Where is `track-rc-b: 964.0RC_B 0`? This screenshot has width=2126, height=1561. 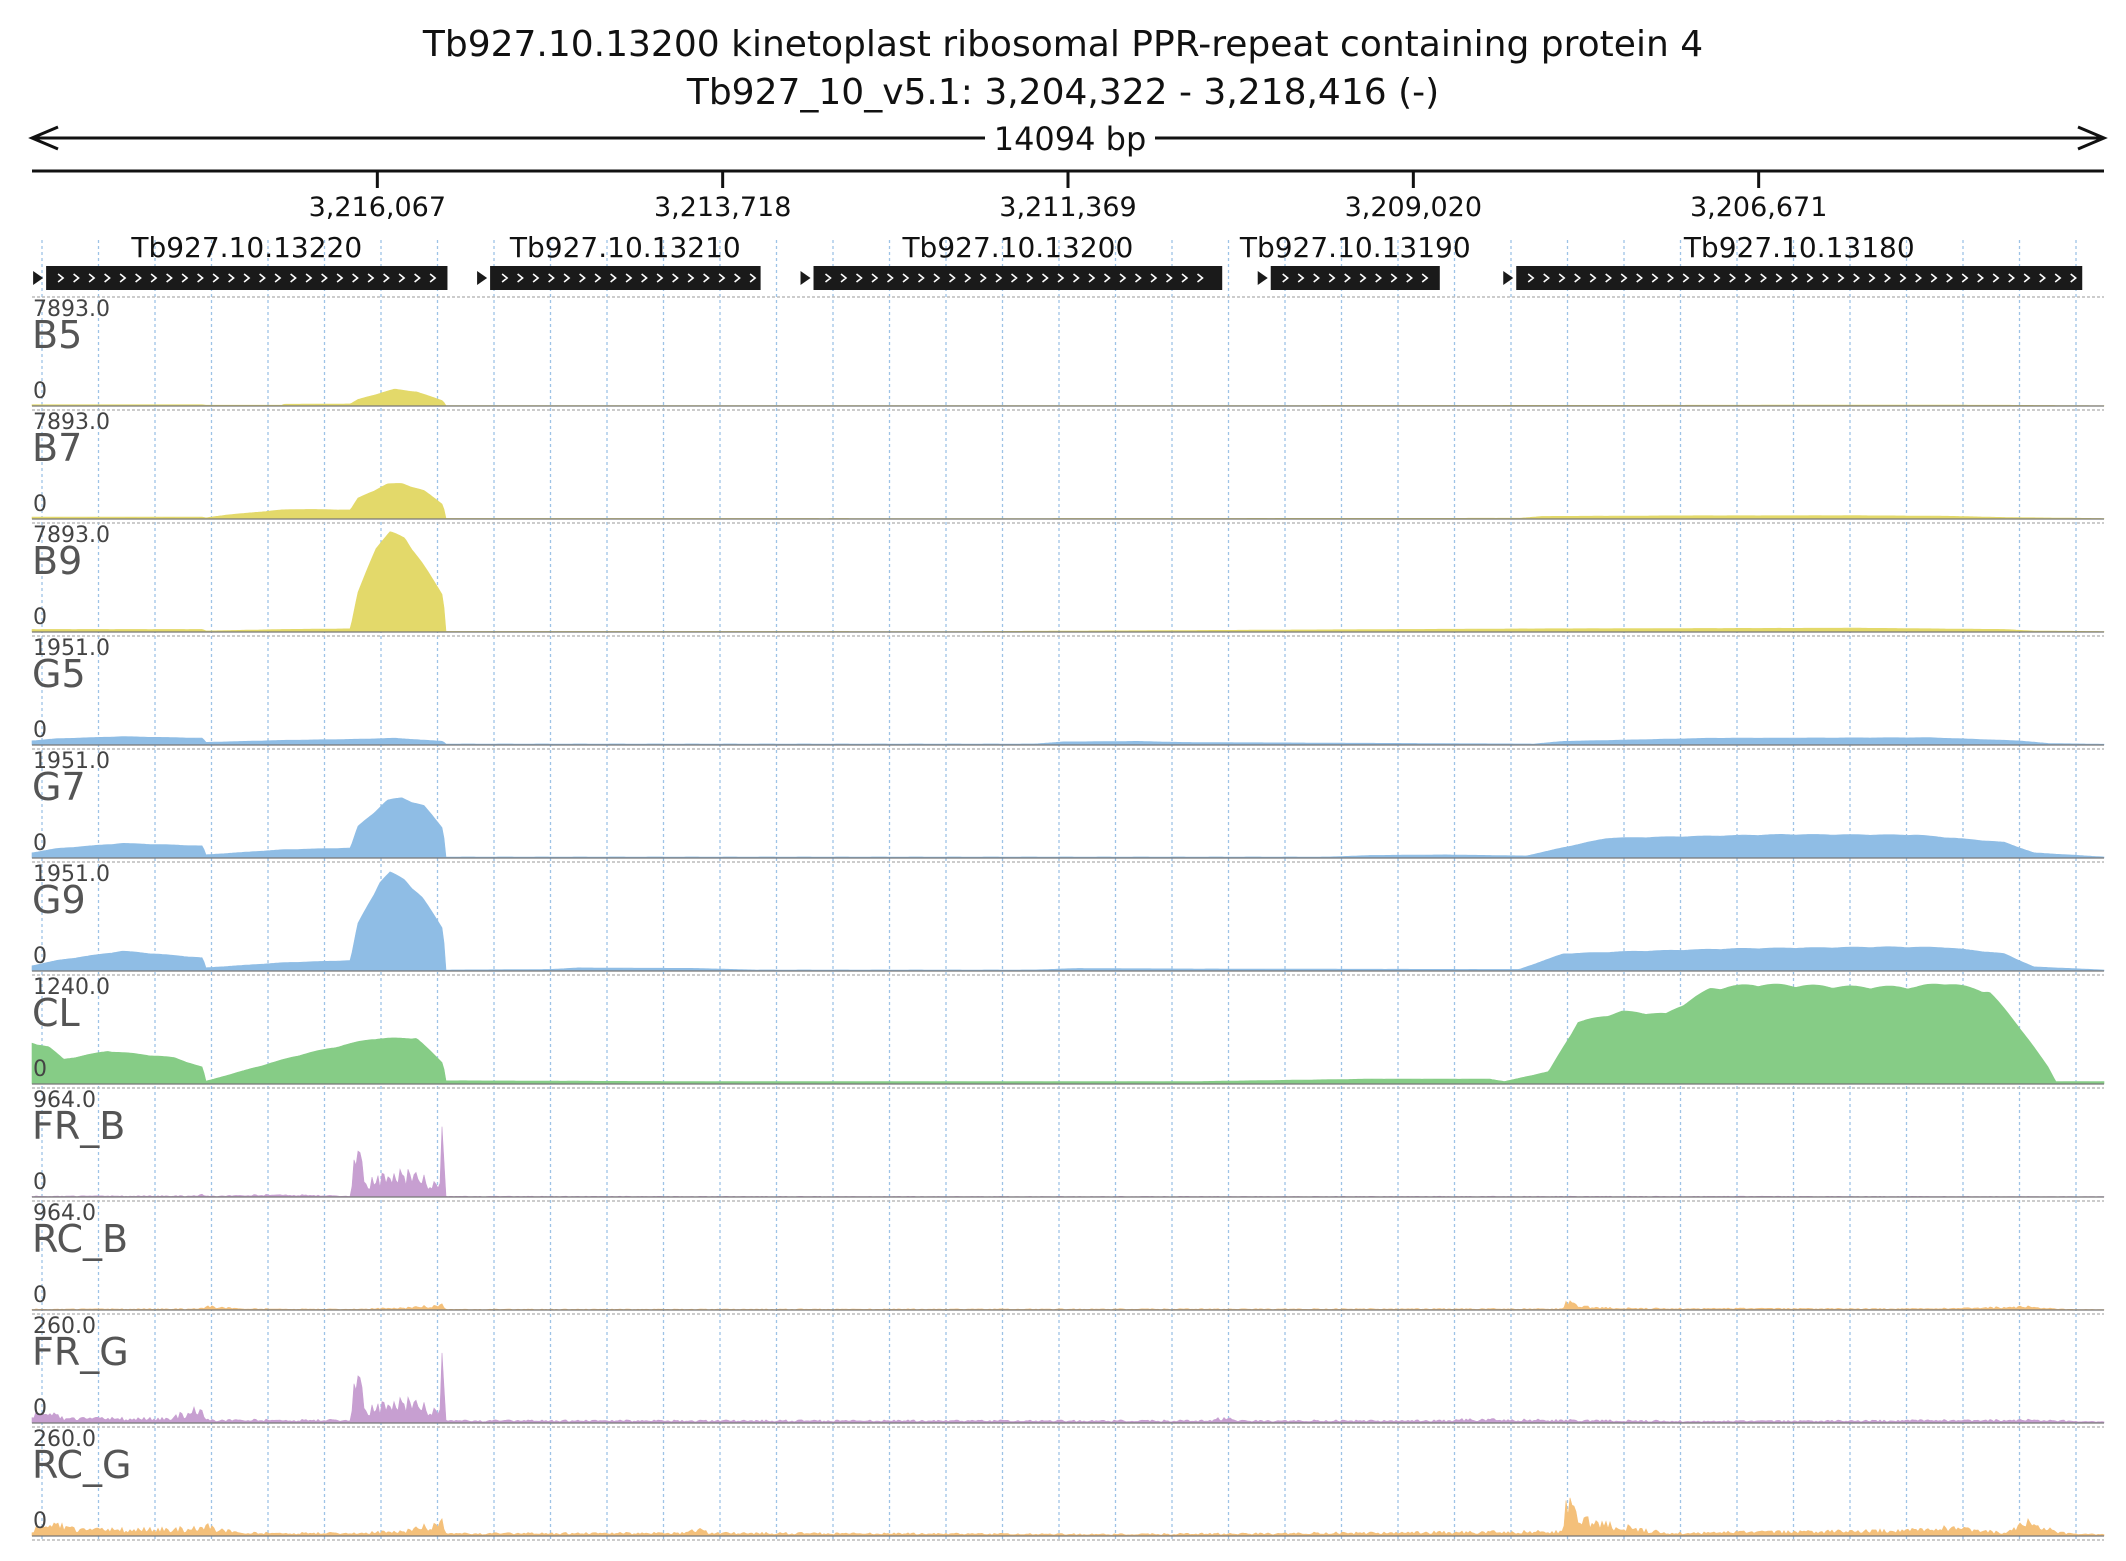 track-rc-b: 964.0RC_B 0 is located at coordinates (1068, 1255).